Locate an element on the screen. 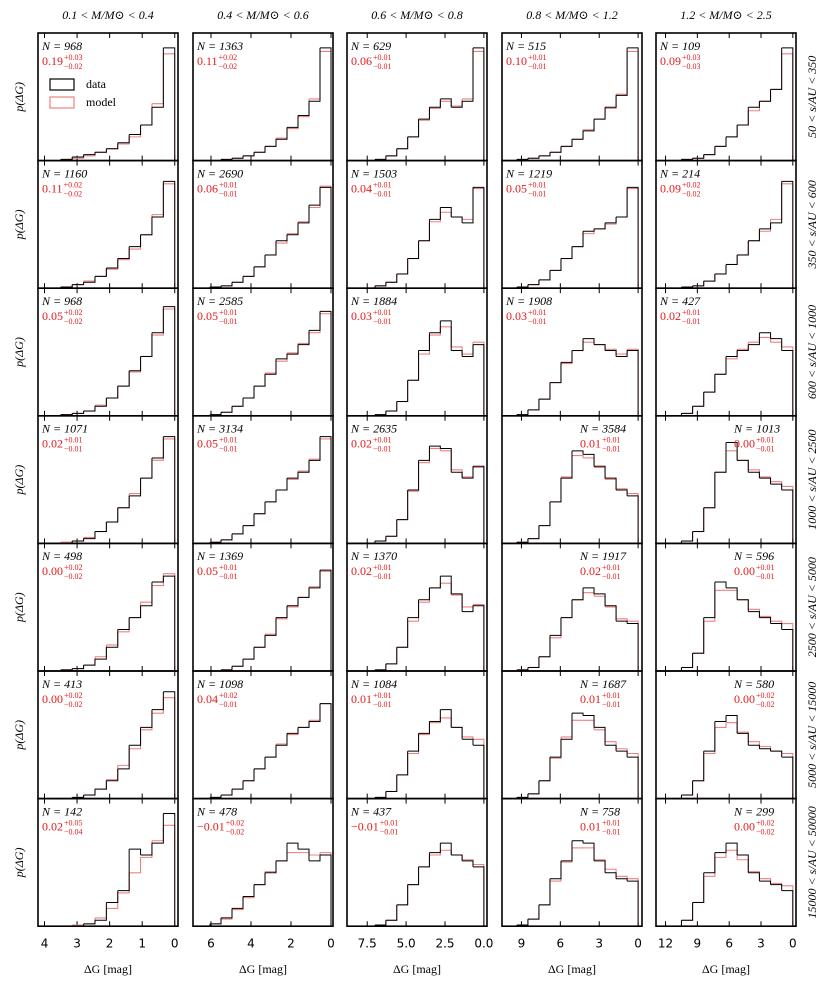 This screenshot has height=992, width=830. fit-value: 0.02 is located at coordinates (361, 571).